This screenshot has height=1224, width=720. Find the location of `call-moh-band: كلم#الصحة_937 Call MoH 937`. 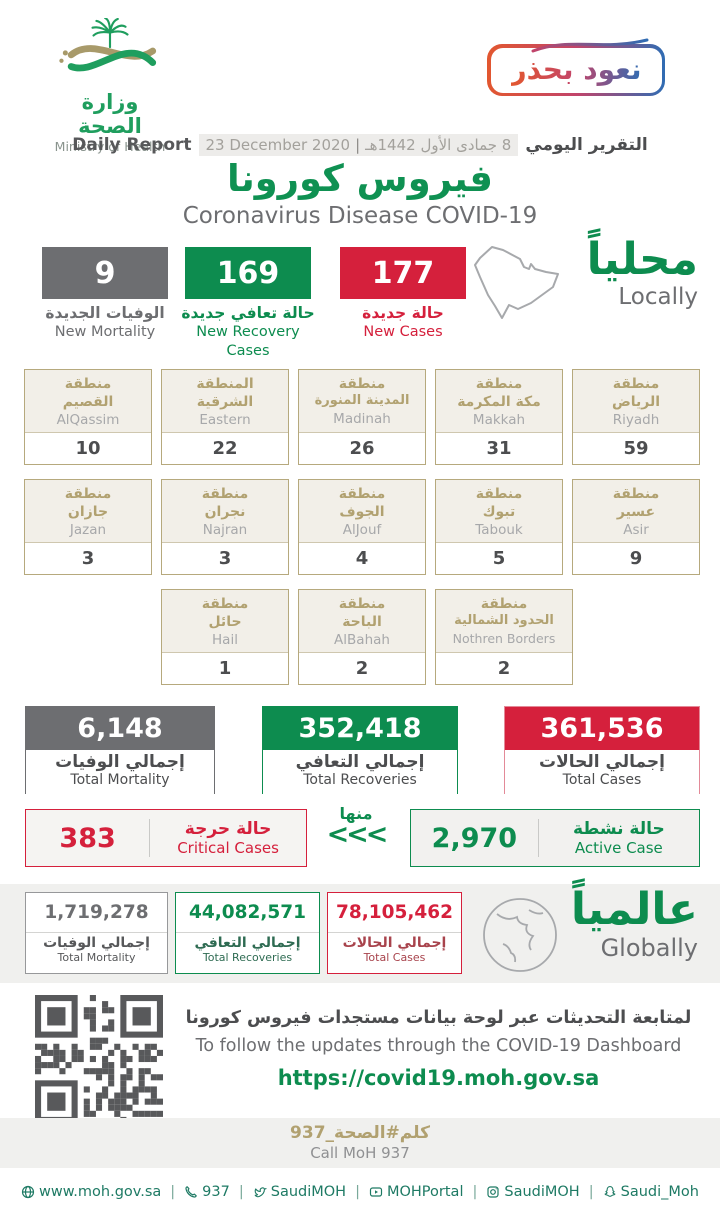

call-moh-band: كلم#الصحة_937 Call MoH 937 is located at coordinates (360, 1143).